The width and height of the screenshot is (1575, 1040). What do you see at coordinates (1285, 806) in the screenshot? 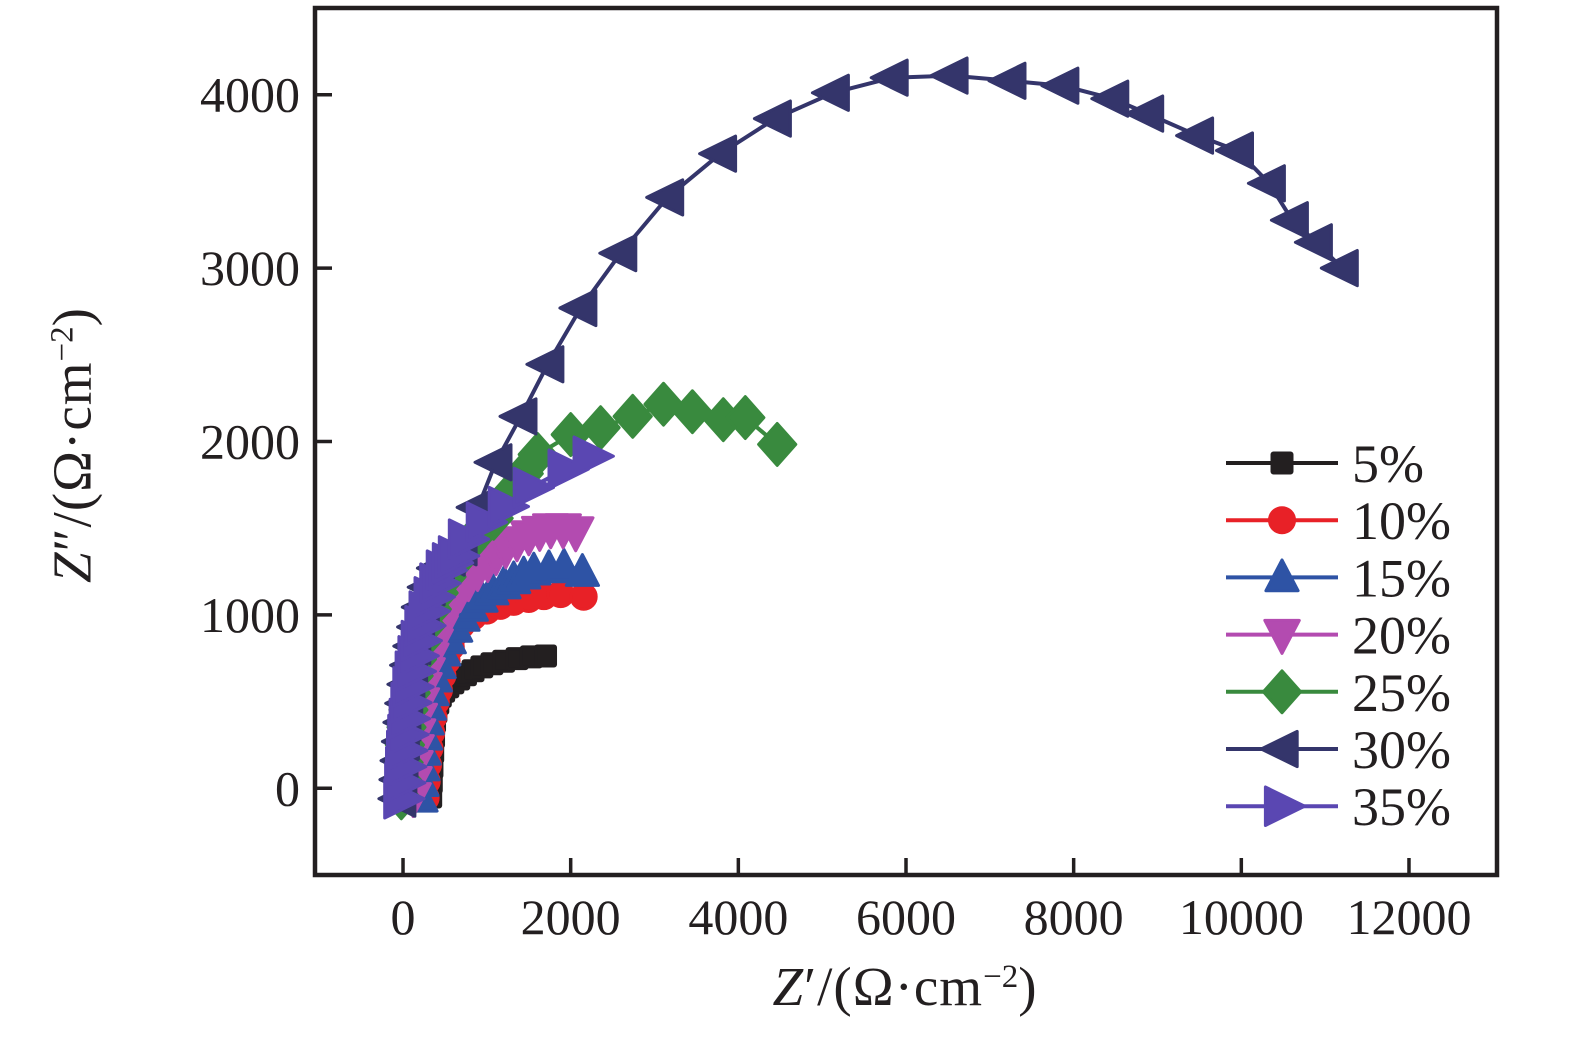
I see `legend-item-35pct-marker` at bounding box center [1285, 806].